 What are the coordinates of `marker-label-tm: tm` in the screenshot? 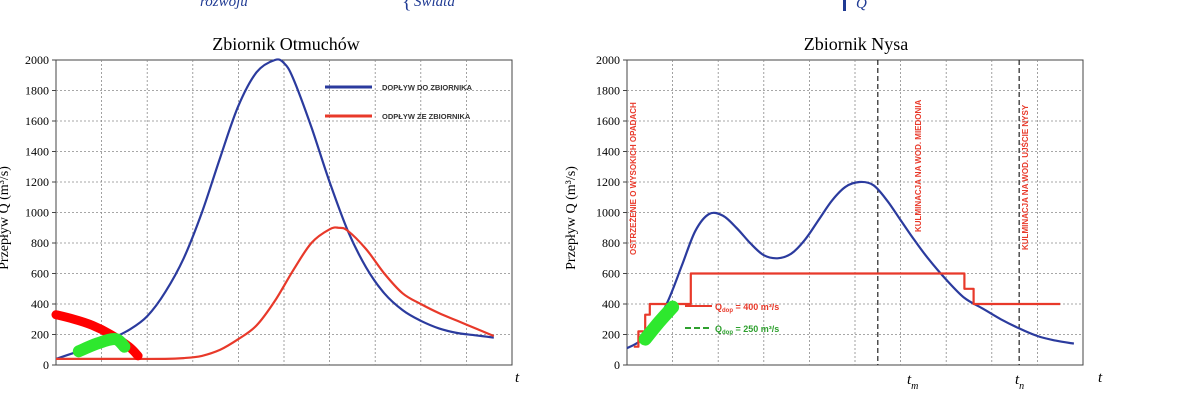 It's located at (912, 382).